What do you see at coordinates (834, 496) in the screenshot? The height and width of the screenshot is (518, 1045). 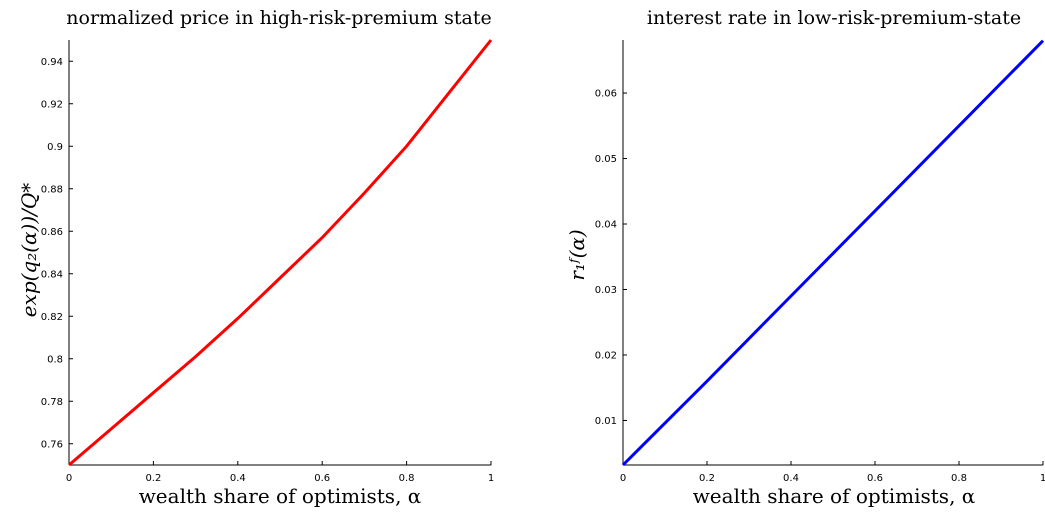 I see `right-x-axis-label: wealth share of optimists, α` at bounding box center [834, 496].